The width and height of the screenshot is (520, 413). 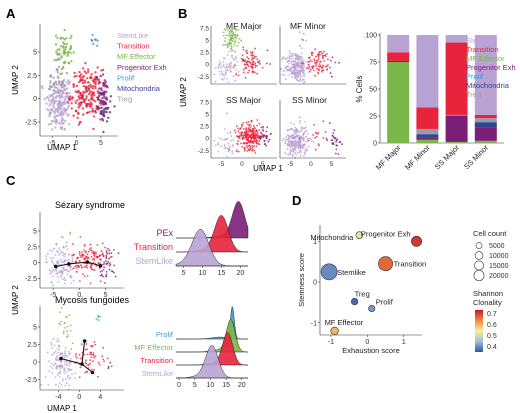 What do you see at coordinates (15, 80) in the screenshot?
I see `umap-a-ylabel: UMAP 2` at bounding box center [15, 80].